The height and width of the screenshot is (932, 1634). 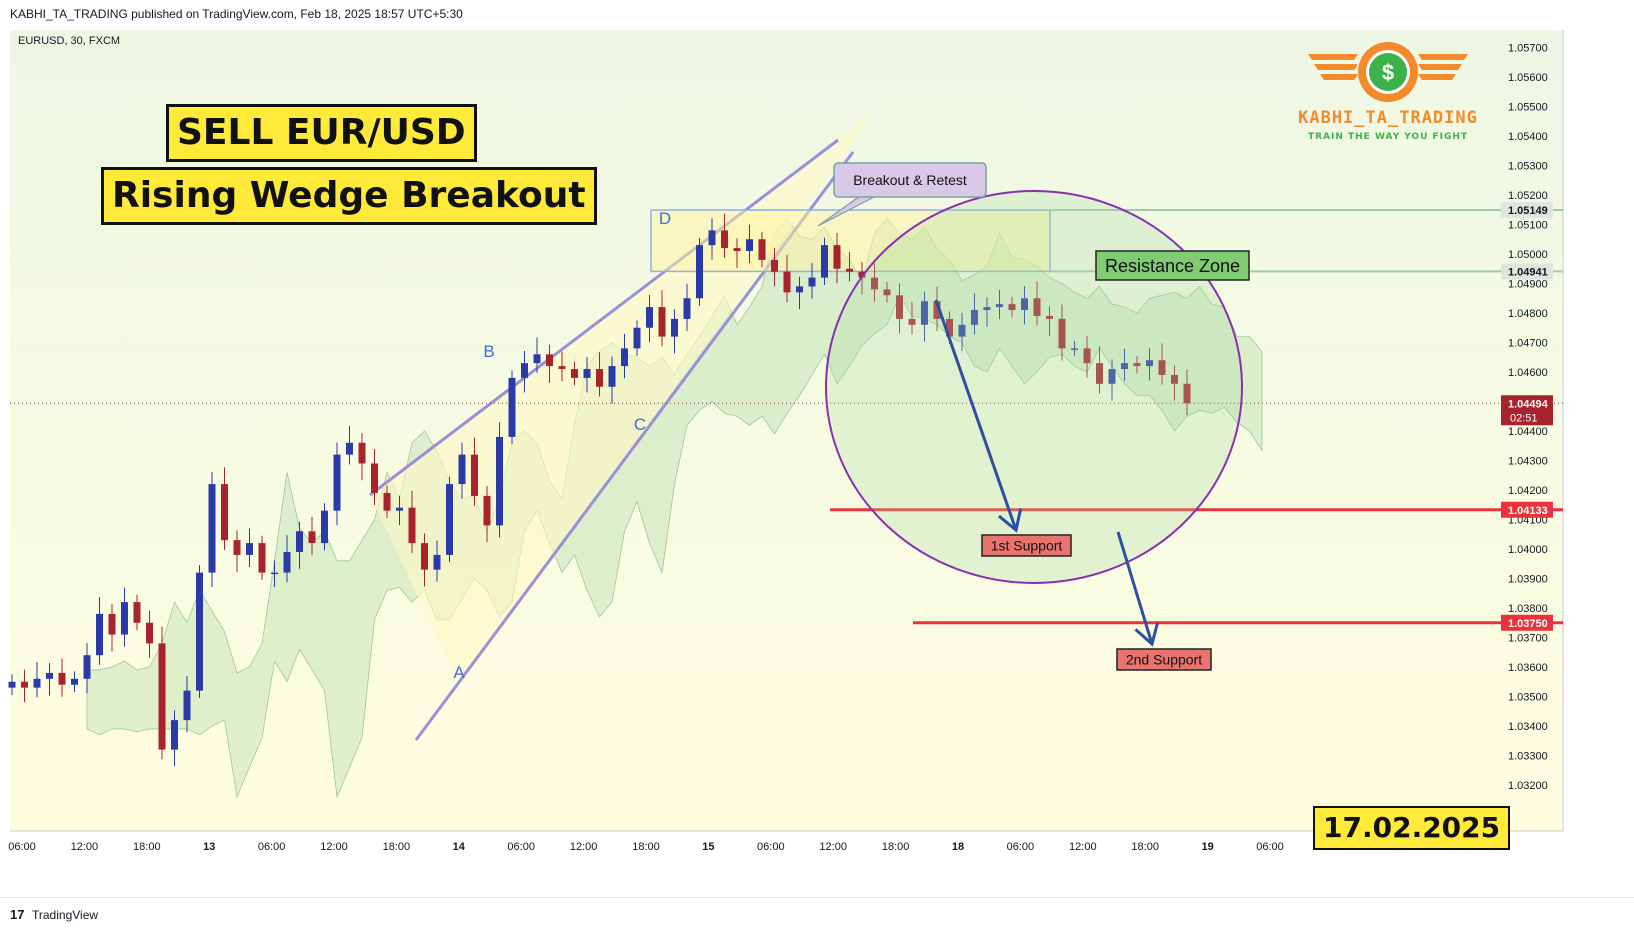 What do you see at coordinates (17, 914) in the screenshot?
I see `tradingview-logo-icon: 17` at bounding box center [17, 914].